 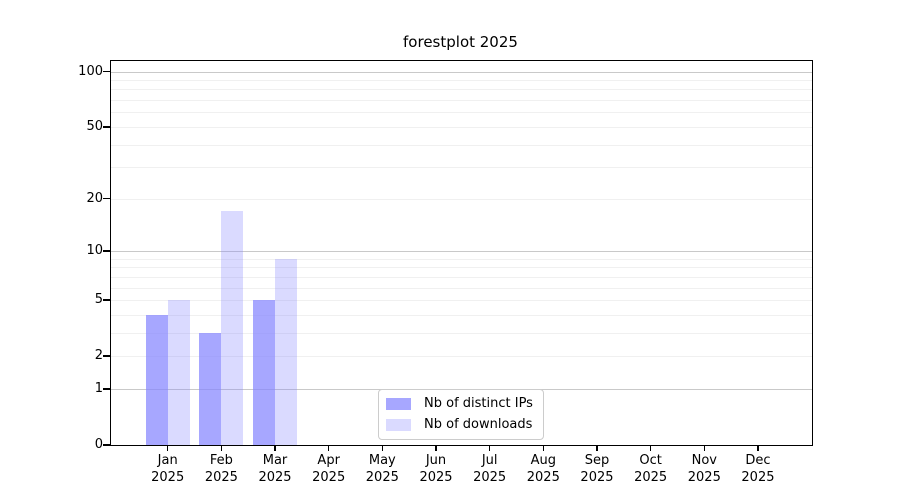 What do you see at coordinates (758, 469) in the screenshot?
I see `x-axis-tick-label: Dec 2025` at bounding box center [758, 469].